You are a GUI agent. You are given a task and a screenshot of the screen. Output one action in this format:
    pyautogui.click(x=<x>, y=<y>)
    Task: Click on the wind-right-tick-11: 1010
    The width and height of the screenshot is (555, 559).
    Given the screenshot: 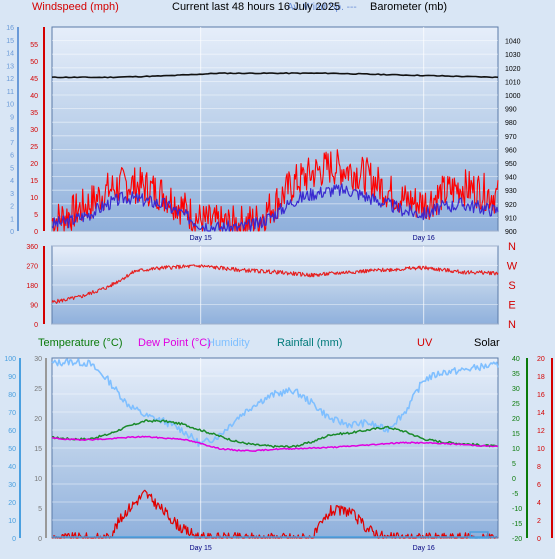 What is the action you would take?
    pyautogui.click(x=513, y=82)
    